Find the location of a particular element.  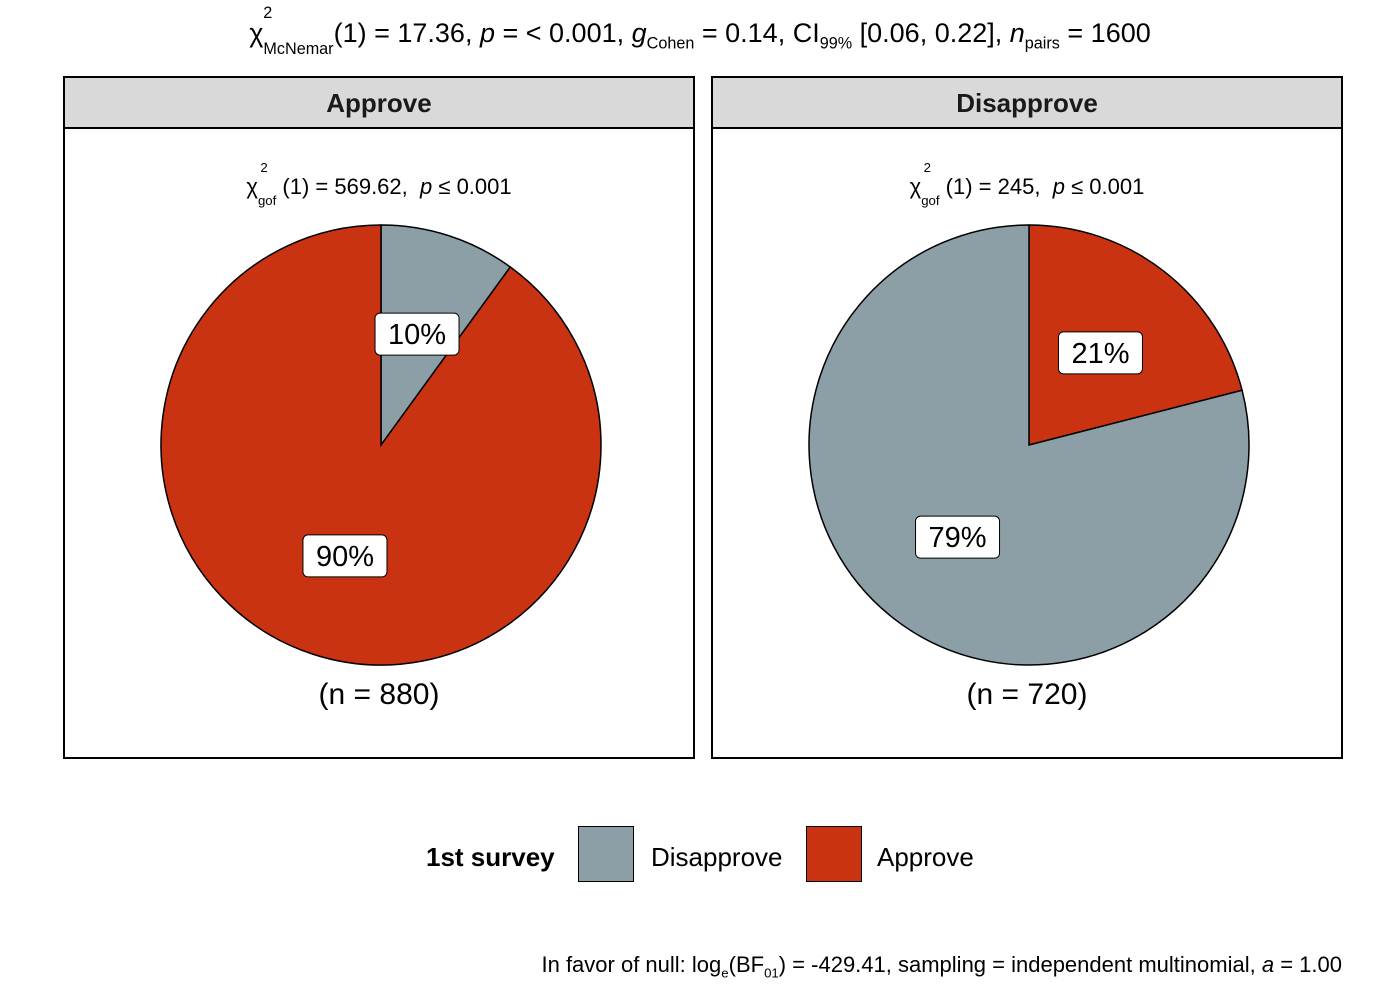

slice-label-text: 10% is located at coordinates (417, 335).